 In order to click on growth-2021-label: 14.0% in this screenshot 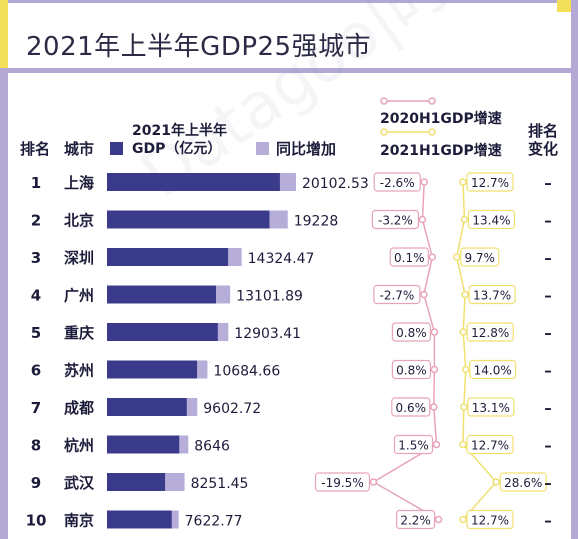, I will do `click(493, 371)`.